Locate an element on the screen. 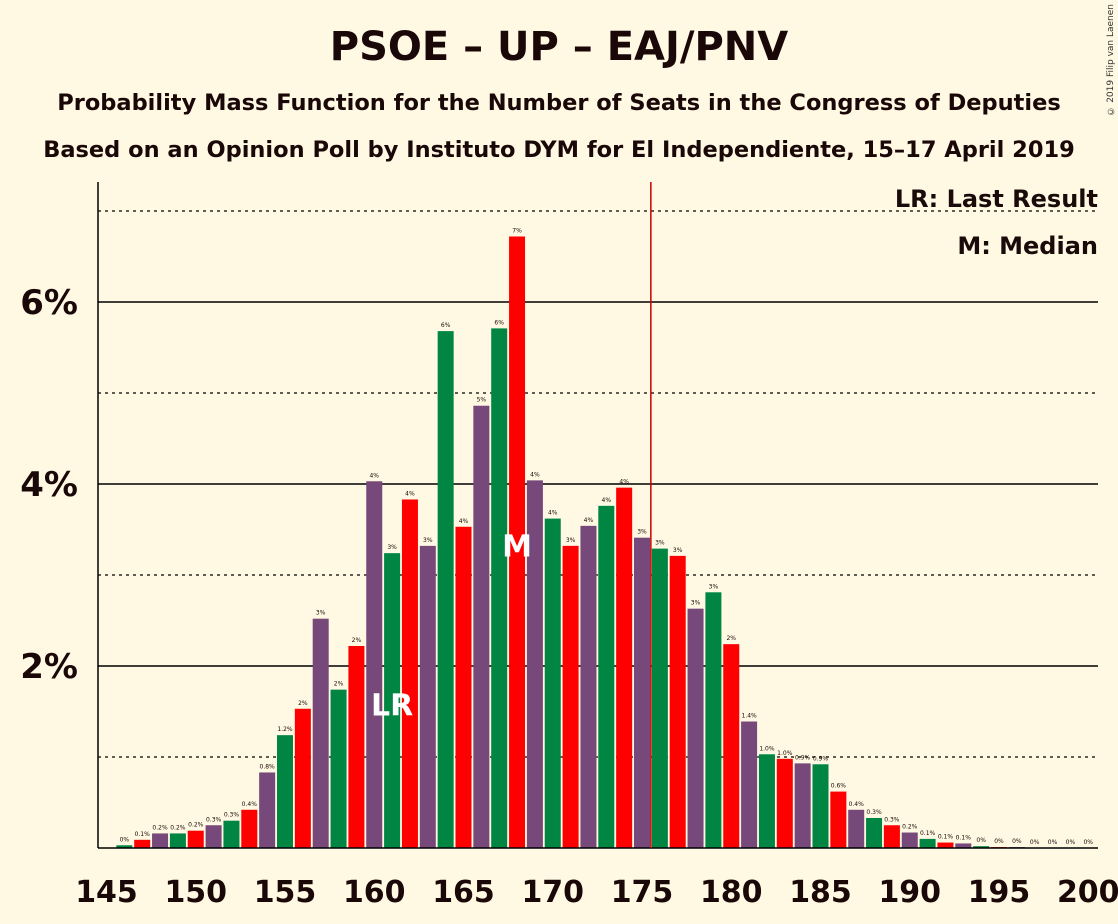 The height and width of the screenshot is (924, 1118). value-label-seat-147: 0.1% is located at coordinates (143, 834).